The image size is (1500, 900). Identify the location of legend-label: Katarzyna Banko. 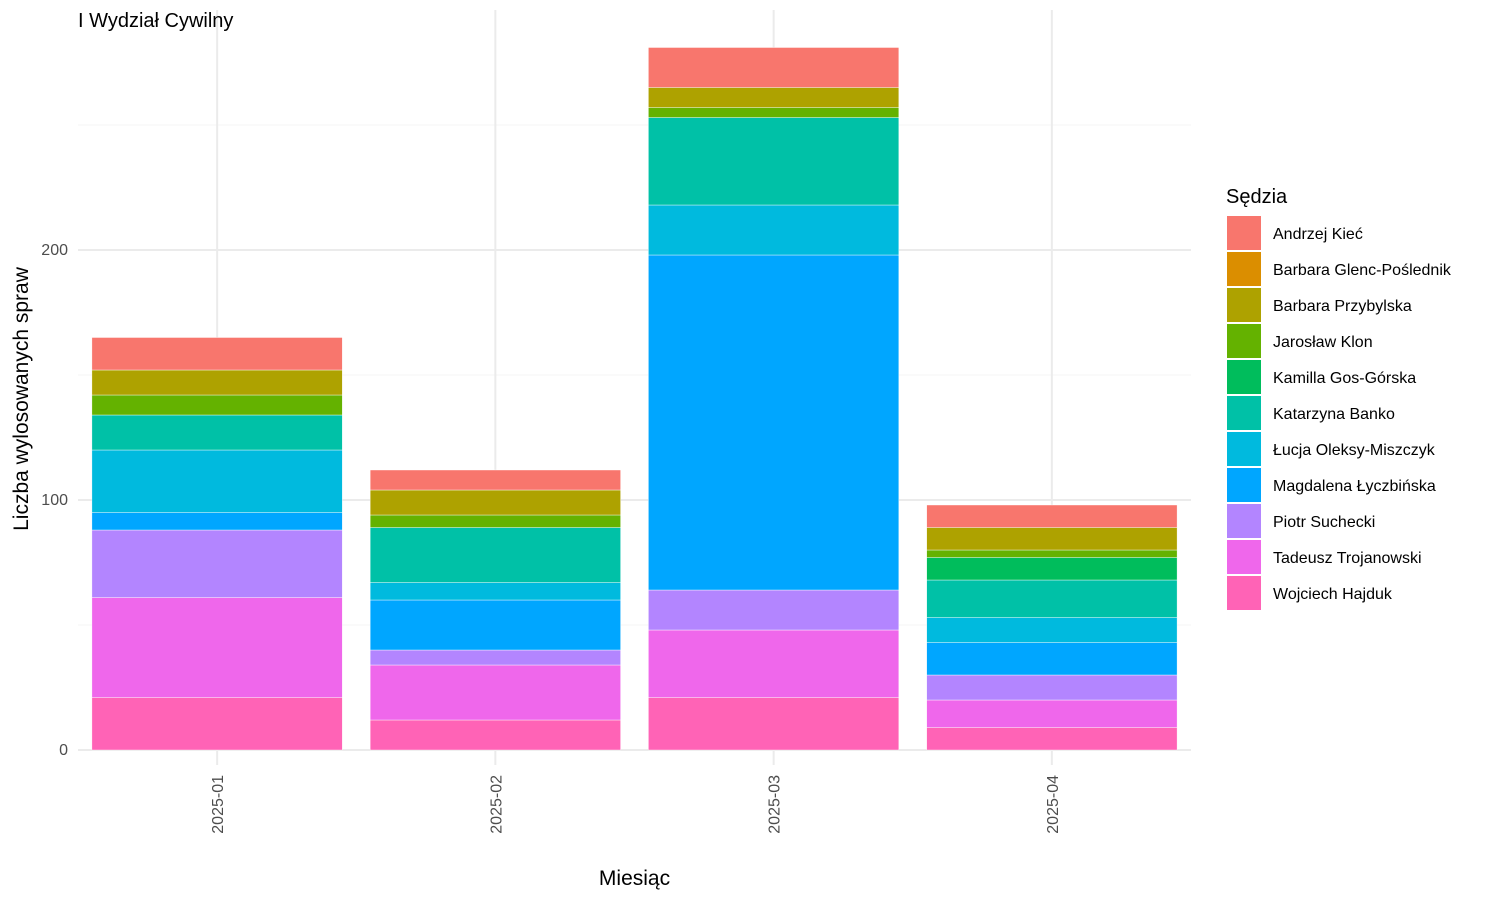
(1334, 414).